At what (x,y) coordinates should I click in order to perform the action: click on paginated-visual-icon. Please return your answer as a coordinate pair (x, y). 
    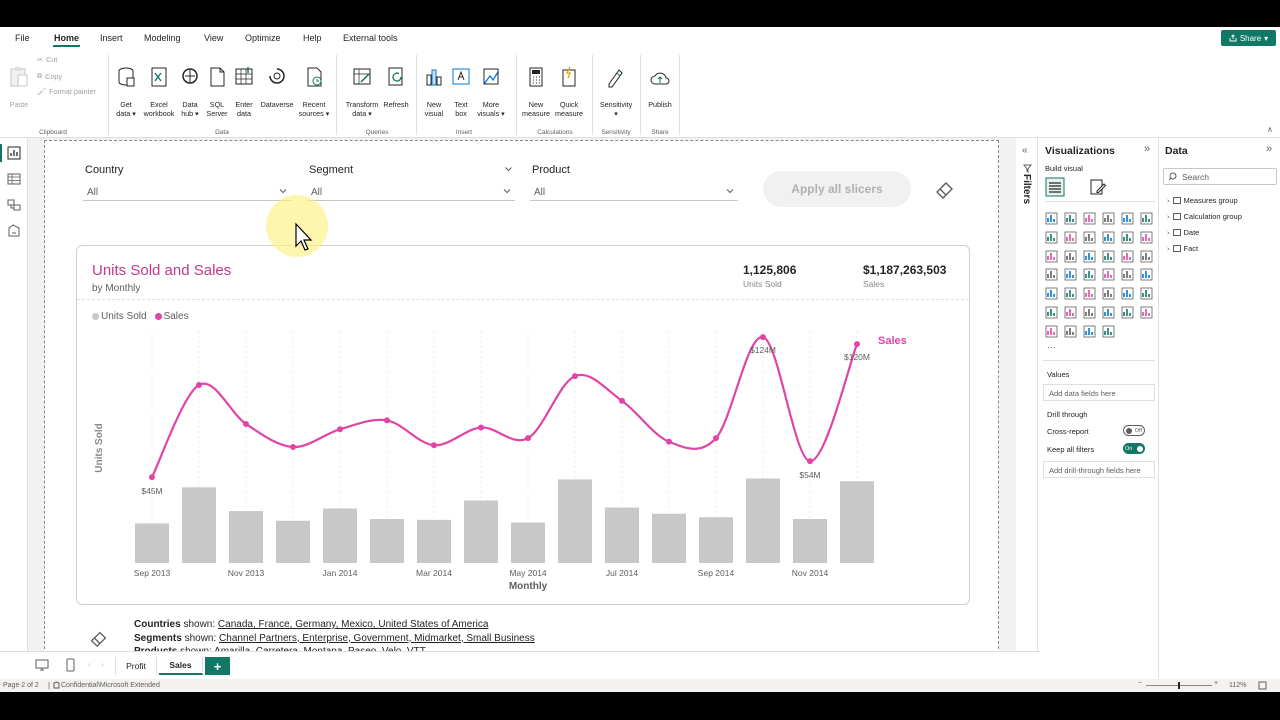
    Looking at the image, I should click on (1146, 312).